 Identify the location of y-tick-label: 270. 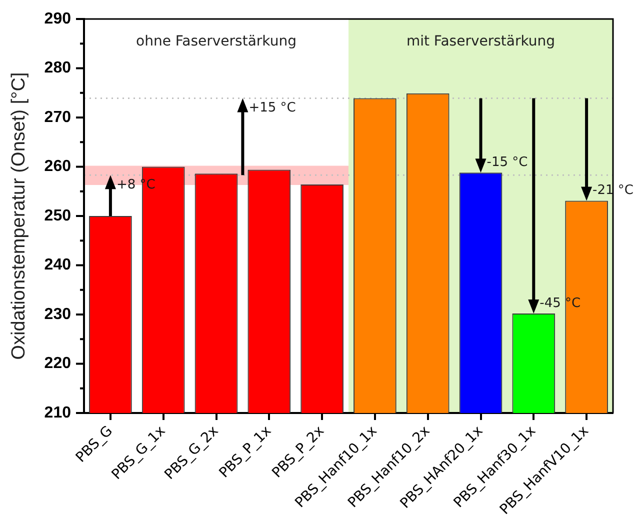
(58, 117).